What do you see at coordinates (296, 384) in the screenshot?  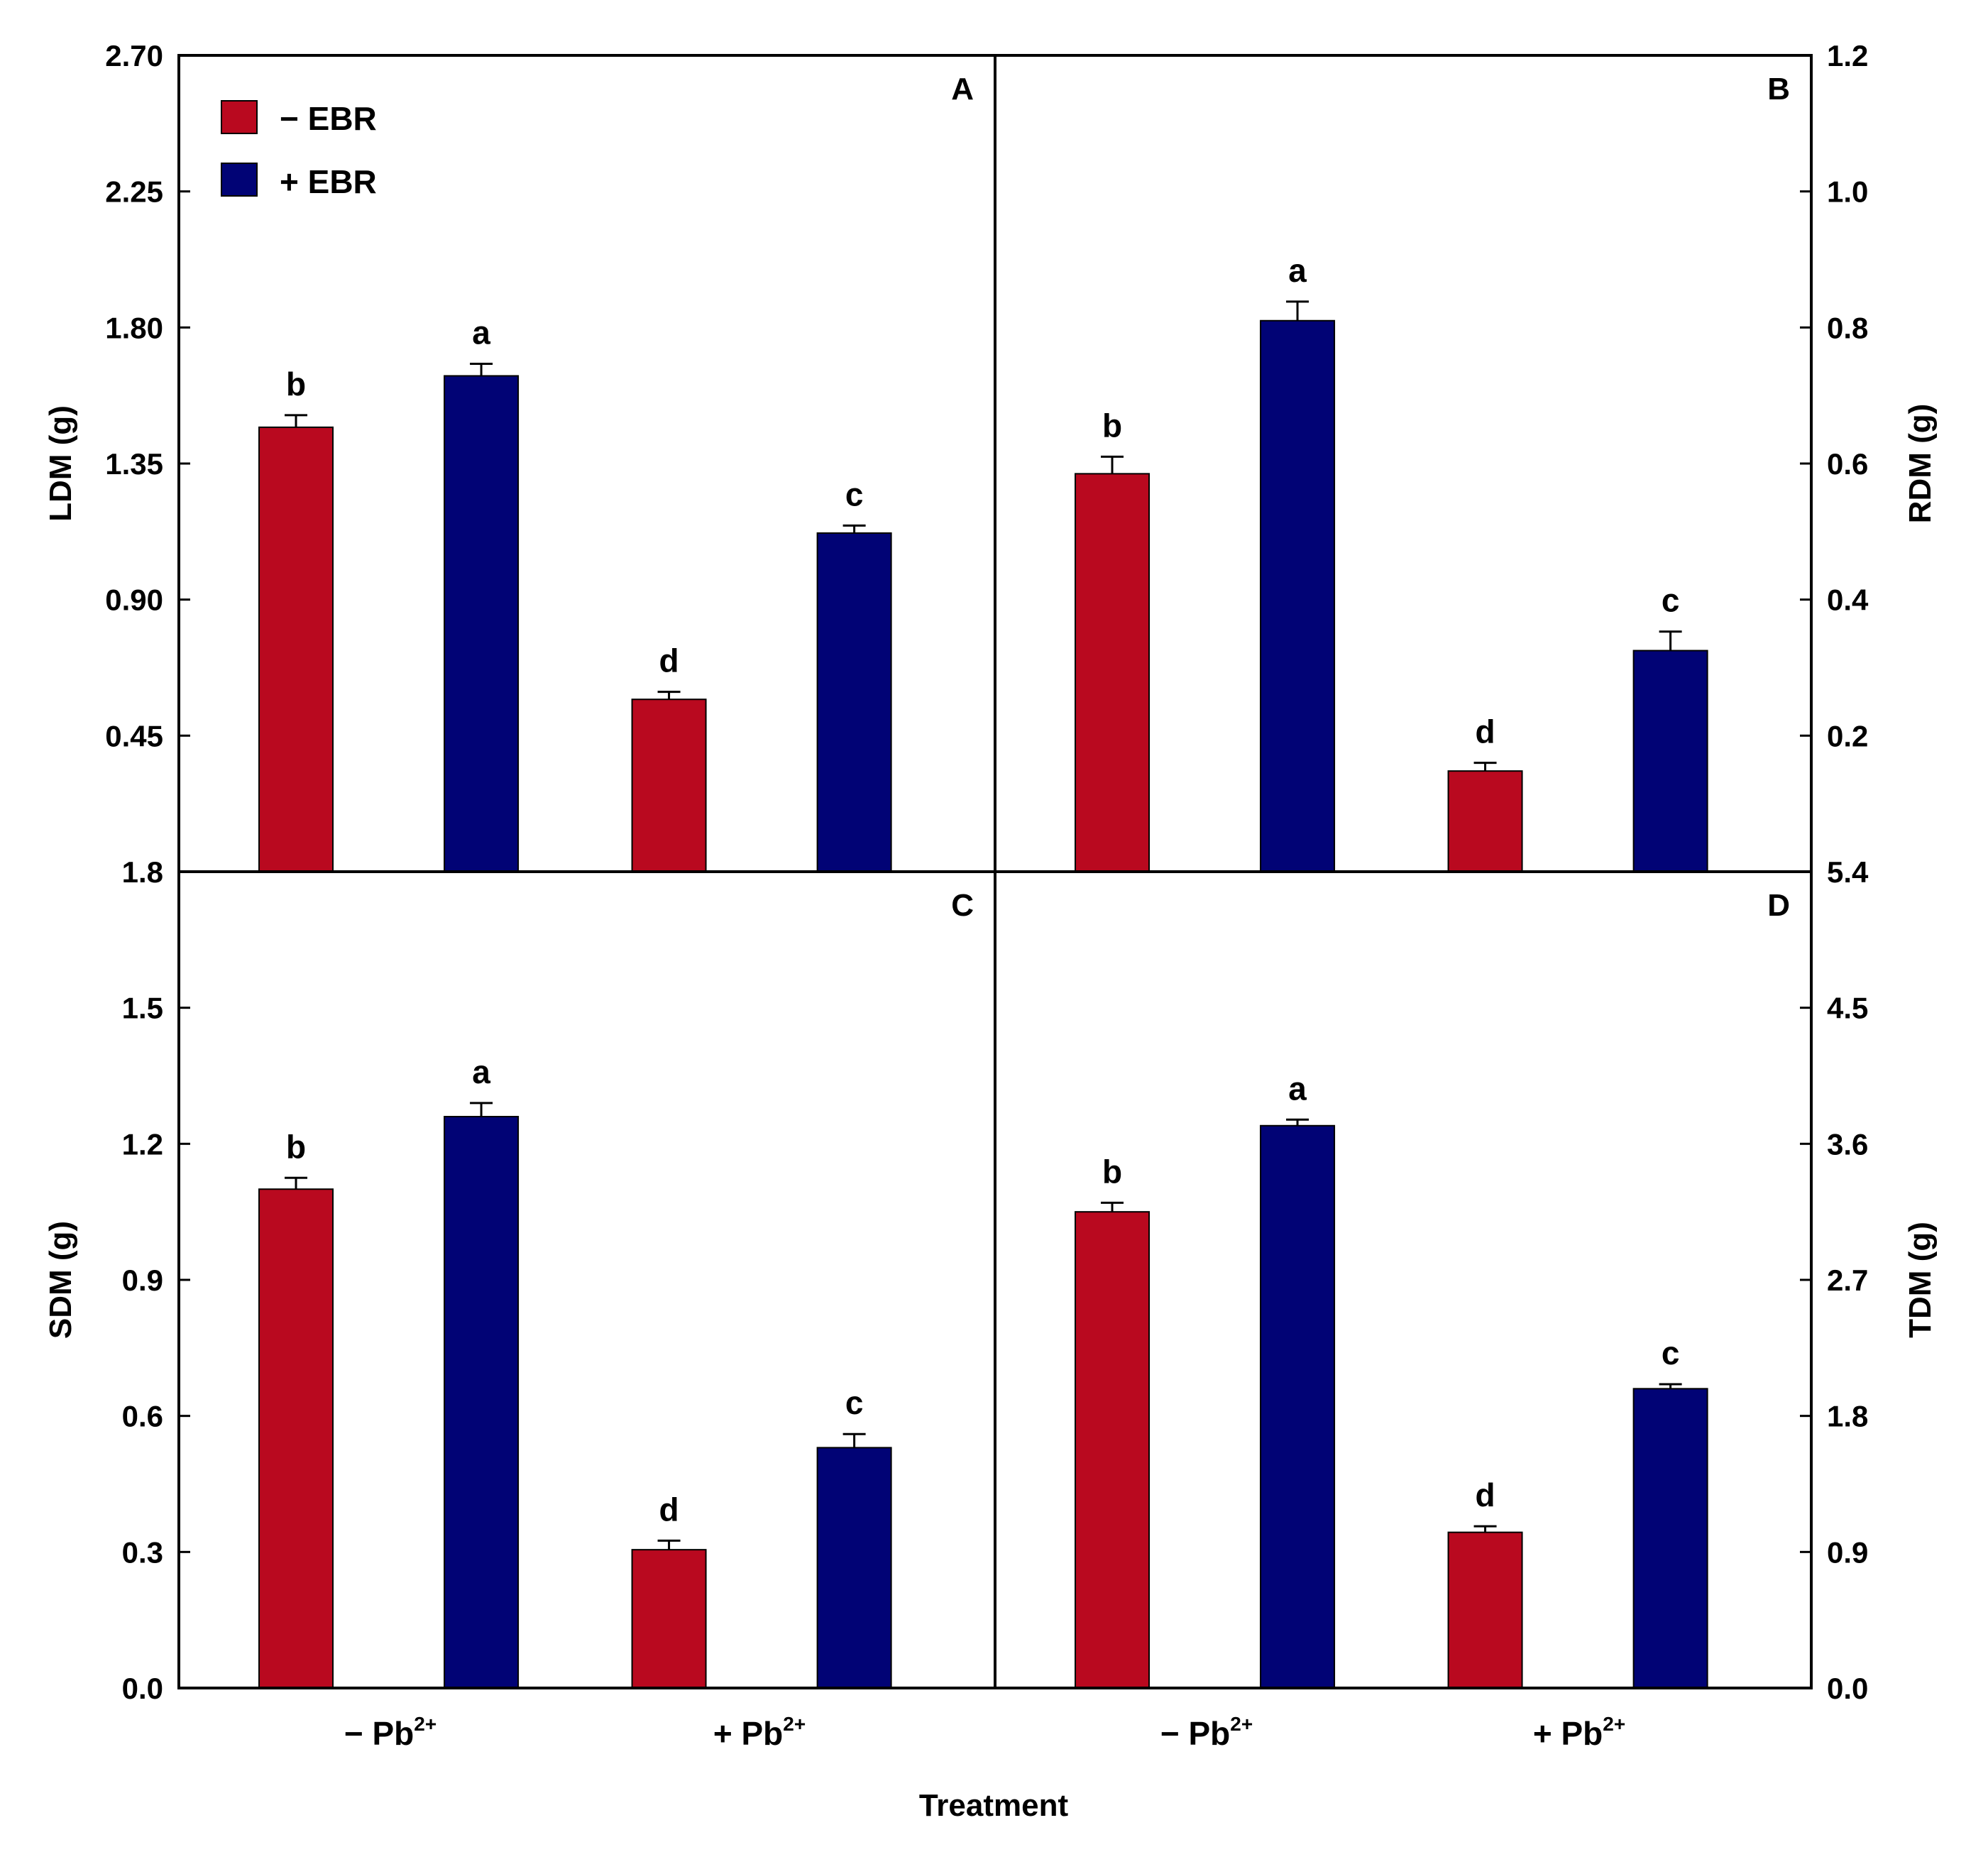 I see `significance-letter-A: b` at bounding box center [296, 384].